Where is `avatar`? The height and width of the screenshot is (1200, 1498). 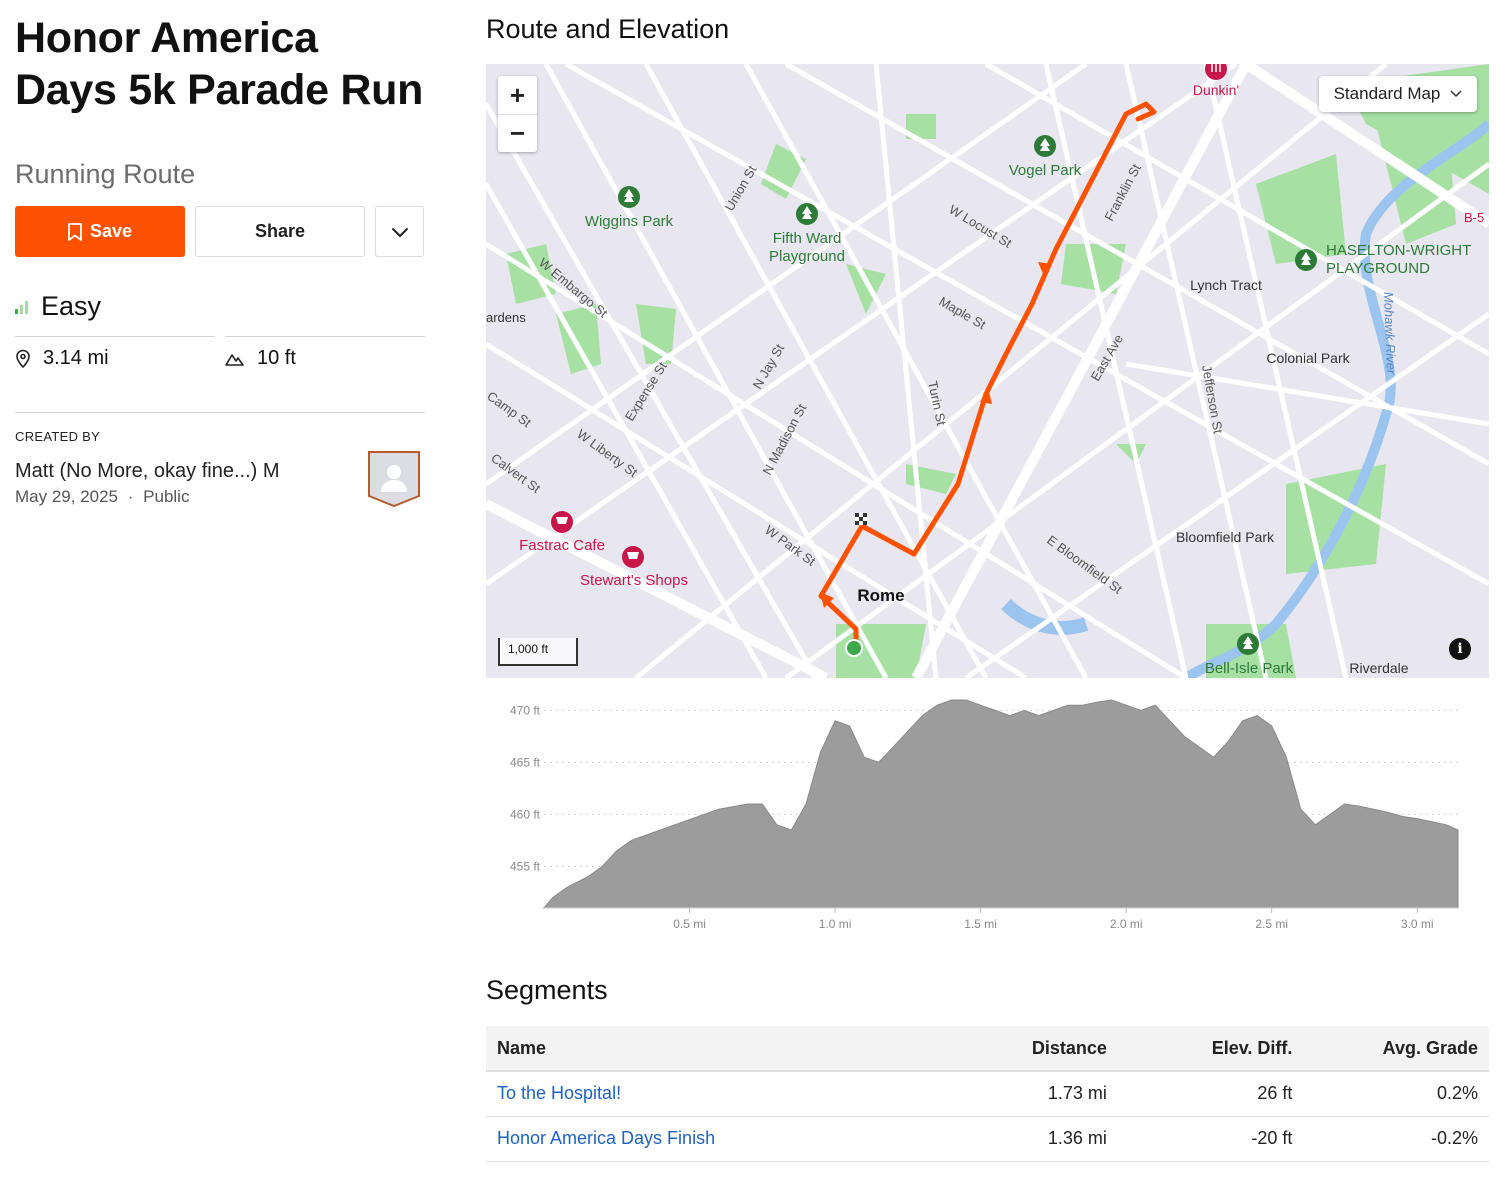
avatar is located at coordinates (394, 479).